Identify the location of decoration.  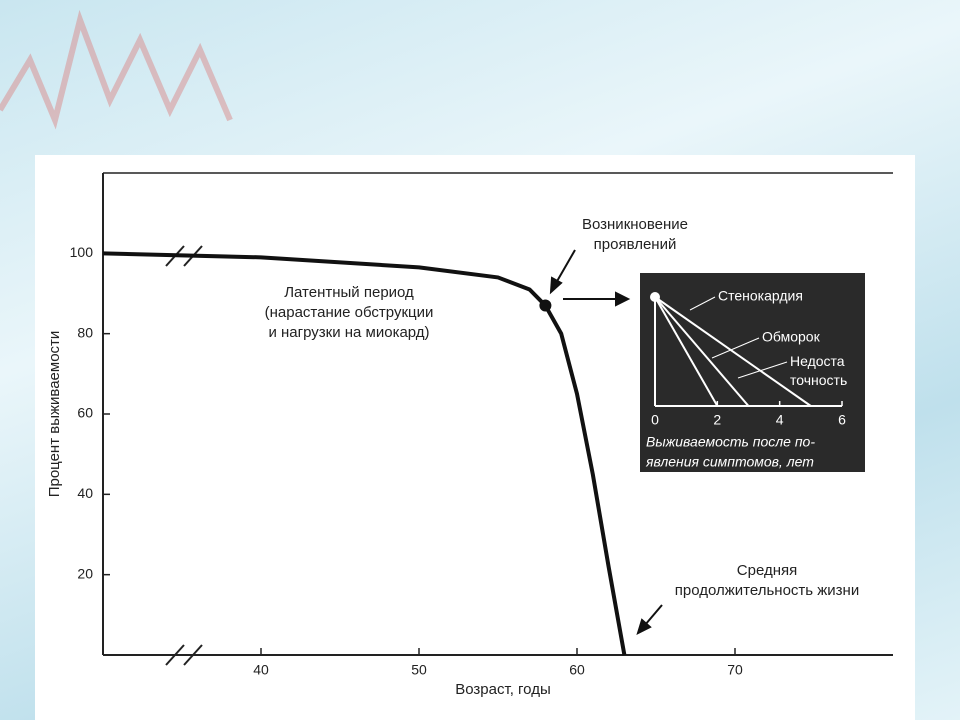
(116, 69).